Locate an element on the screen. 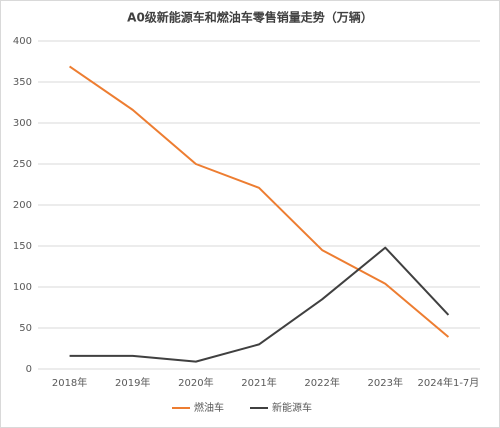 This screenshot has width=500, height=428. x-tick-label: 2020年 is located at coordinates (195, 382).